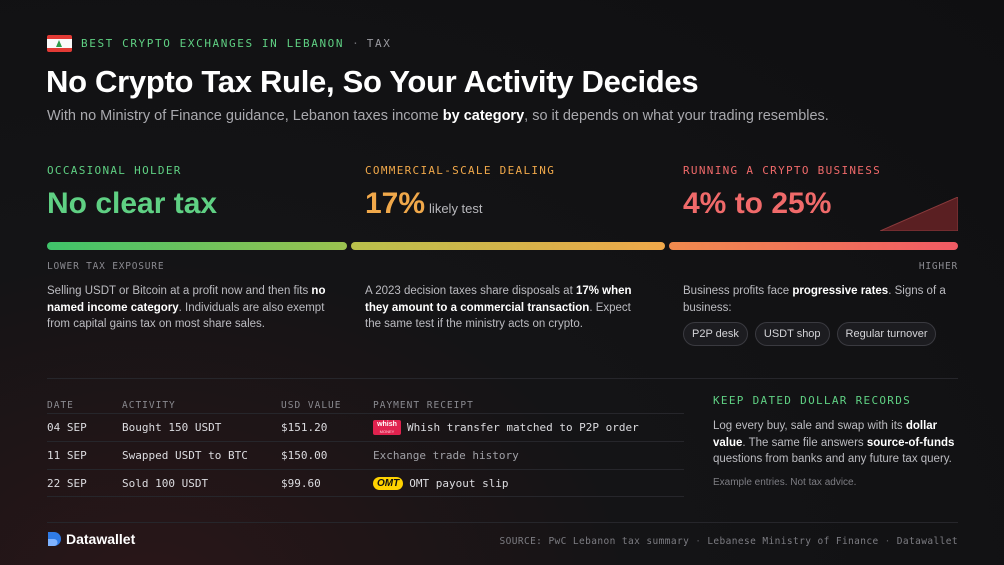 The width and height of the screenshot is (1004, 565). I want to click on kicker-text: BEST CRYPTO EXCHANGES IN LEBANON, so click(213, 43).